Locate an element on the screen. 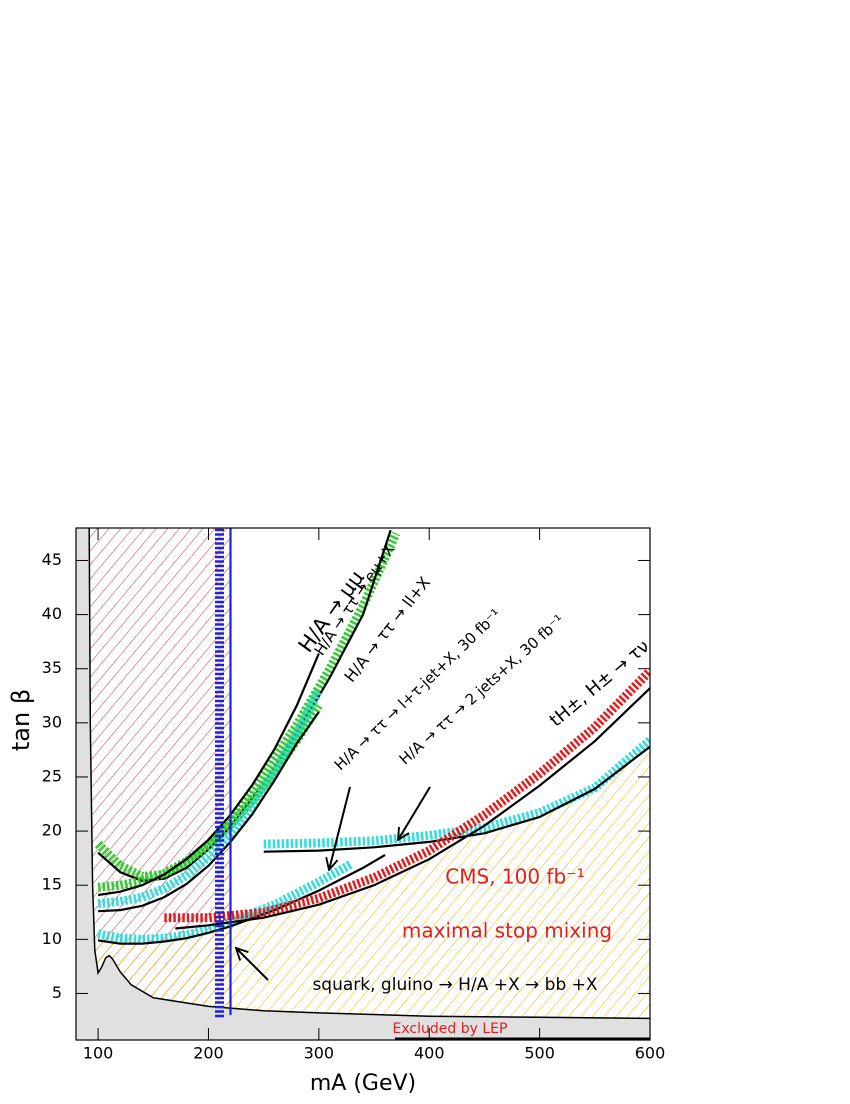 This screenshot has height=1104, width=850. overlay is located at coordinates (443, 913).